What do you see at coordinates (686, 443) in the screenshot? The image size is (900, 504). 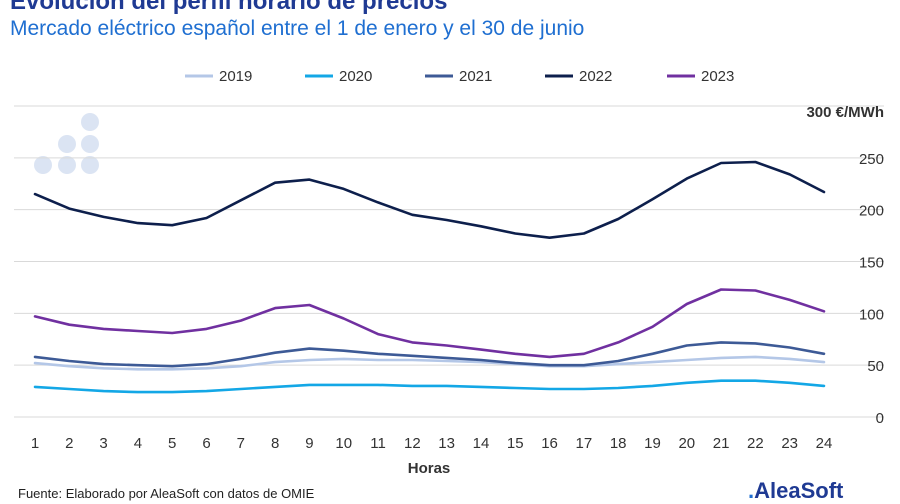 I see `x-tick-label: 20` at bounding box center [686, 443].